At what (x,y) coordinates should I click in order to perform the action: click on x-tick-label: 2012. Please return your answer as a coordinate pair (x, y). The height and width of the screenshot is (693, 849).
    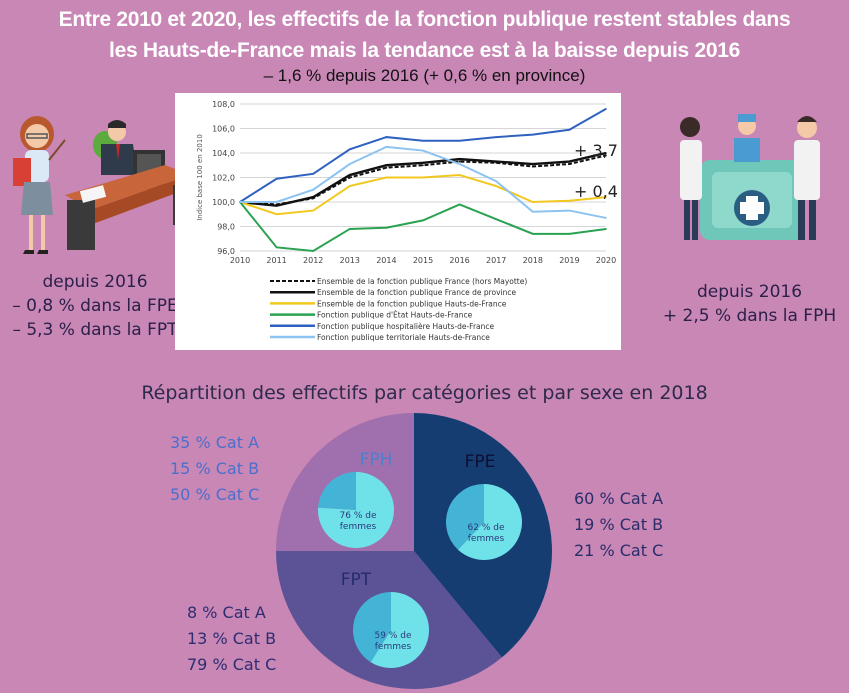
    Looking at the image, I should click on (313, 260).